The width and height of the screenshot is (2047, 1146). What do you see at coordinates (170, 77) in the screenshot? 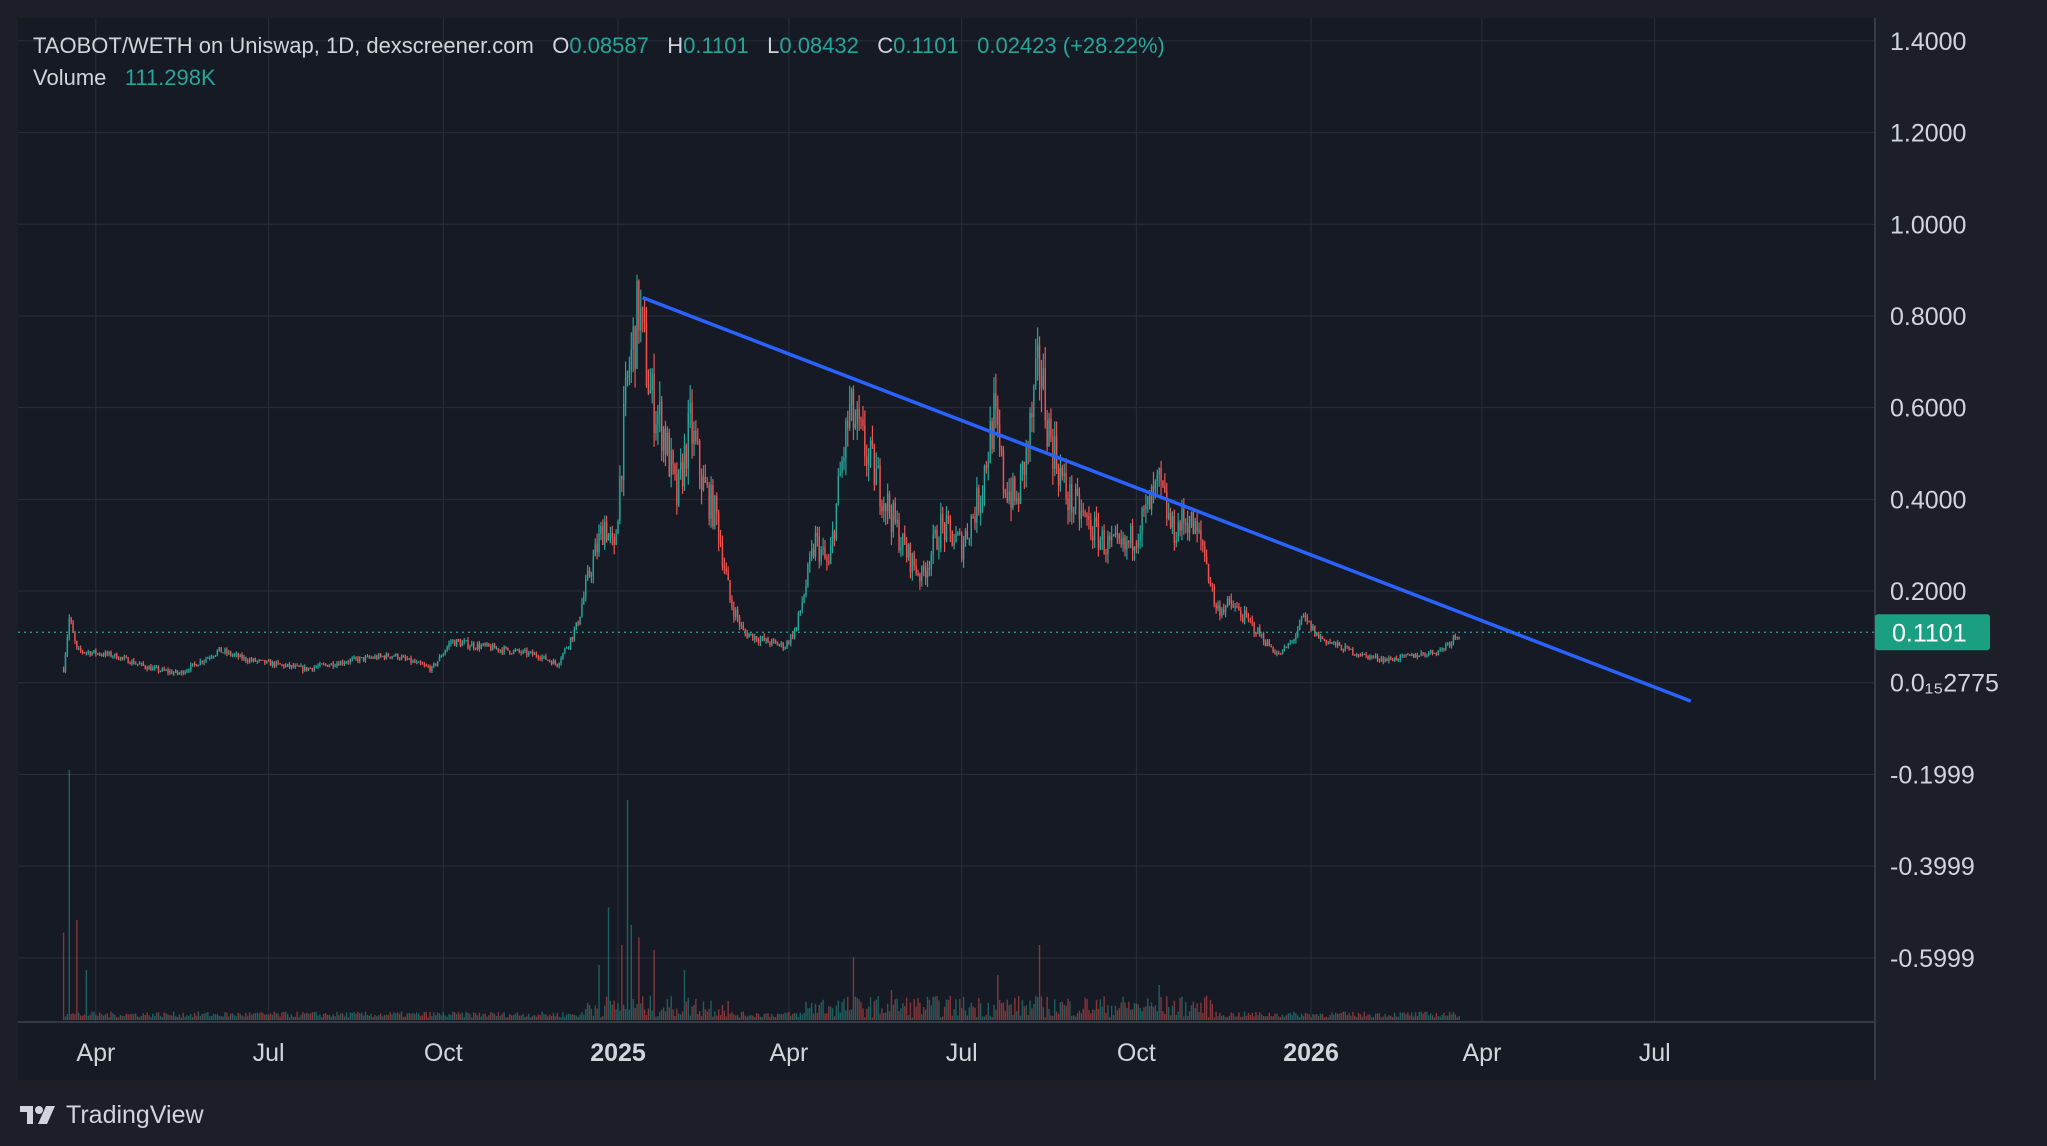
I see `volume-value: 111.298K` at bounding box center [170, 77].